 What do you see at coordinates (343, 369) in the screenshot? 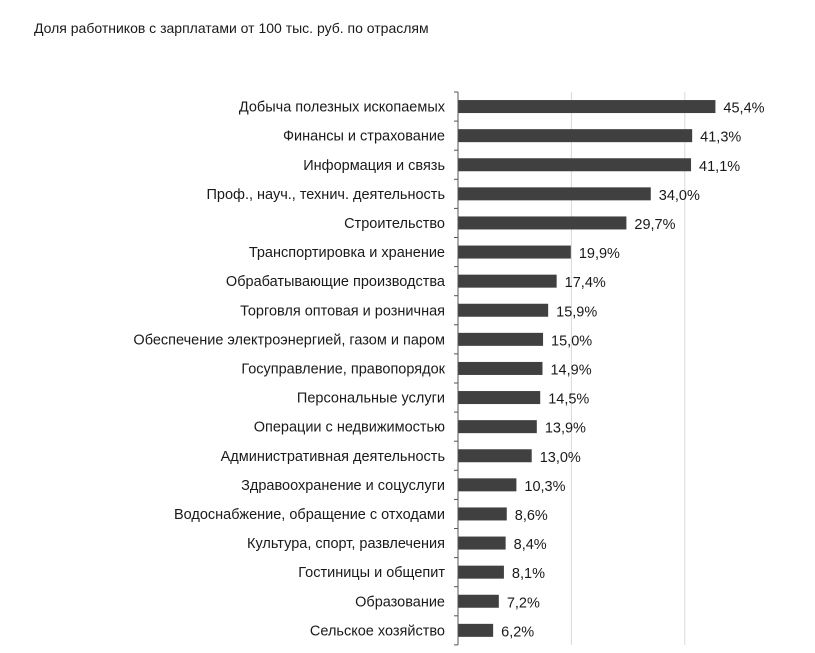
I see `category-label: Госуправление, правопорядок` at bounding box center [343, 369].